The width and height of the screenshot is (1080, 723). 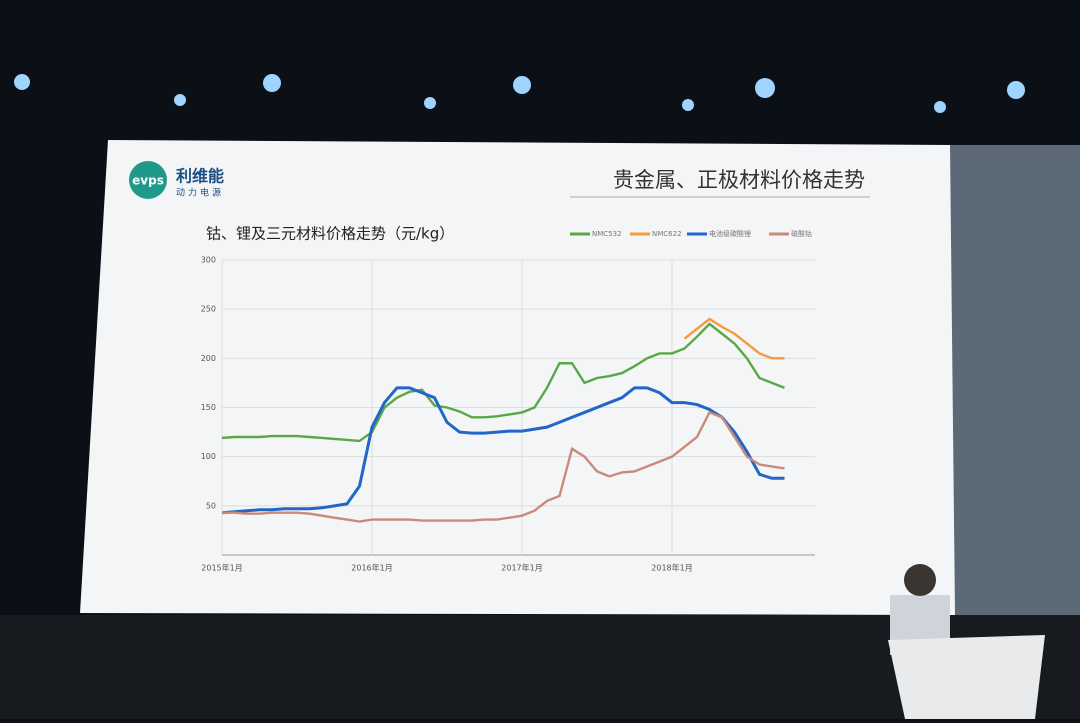 What do you see at coordinates (211, 505) in the screenshot?
I see `y-tick-label: 50` at bounding box center [211, 505].